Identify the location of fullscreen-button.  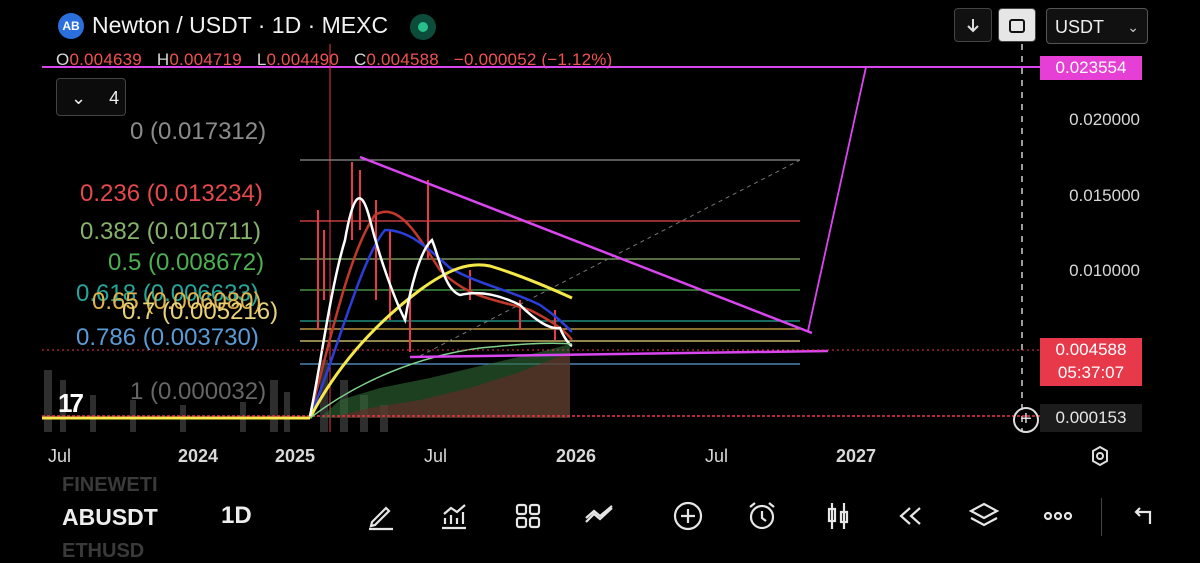
(1017, 25).